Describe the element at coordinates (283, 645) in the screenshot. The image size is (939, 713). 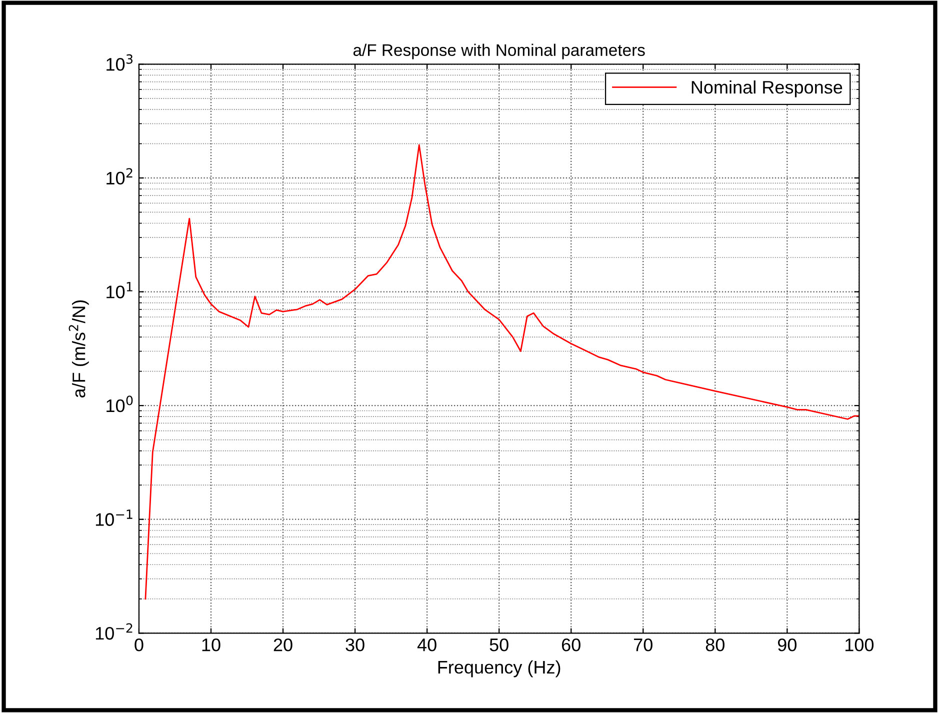
I see `x-tick-label: 20` at that location.